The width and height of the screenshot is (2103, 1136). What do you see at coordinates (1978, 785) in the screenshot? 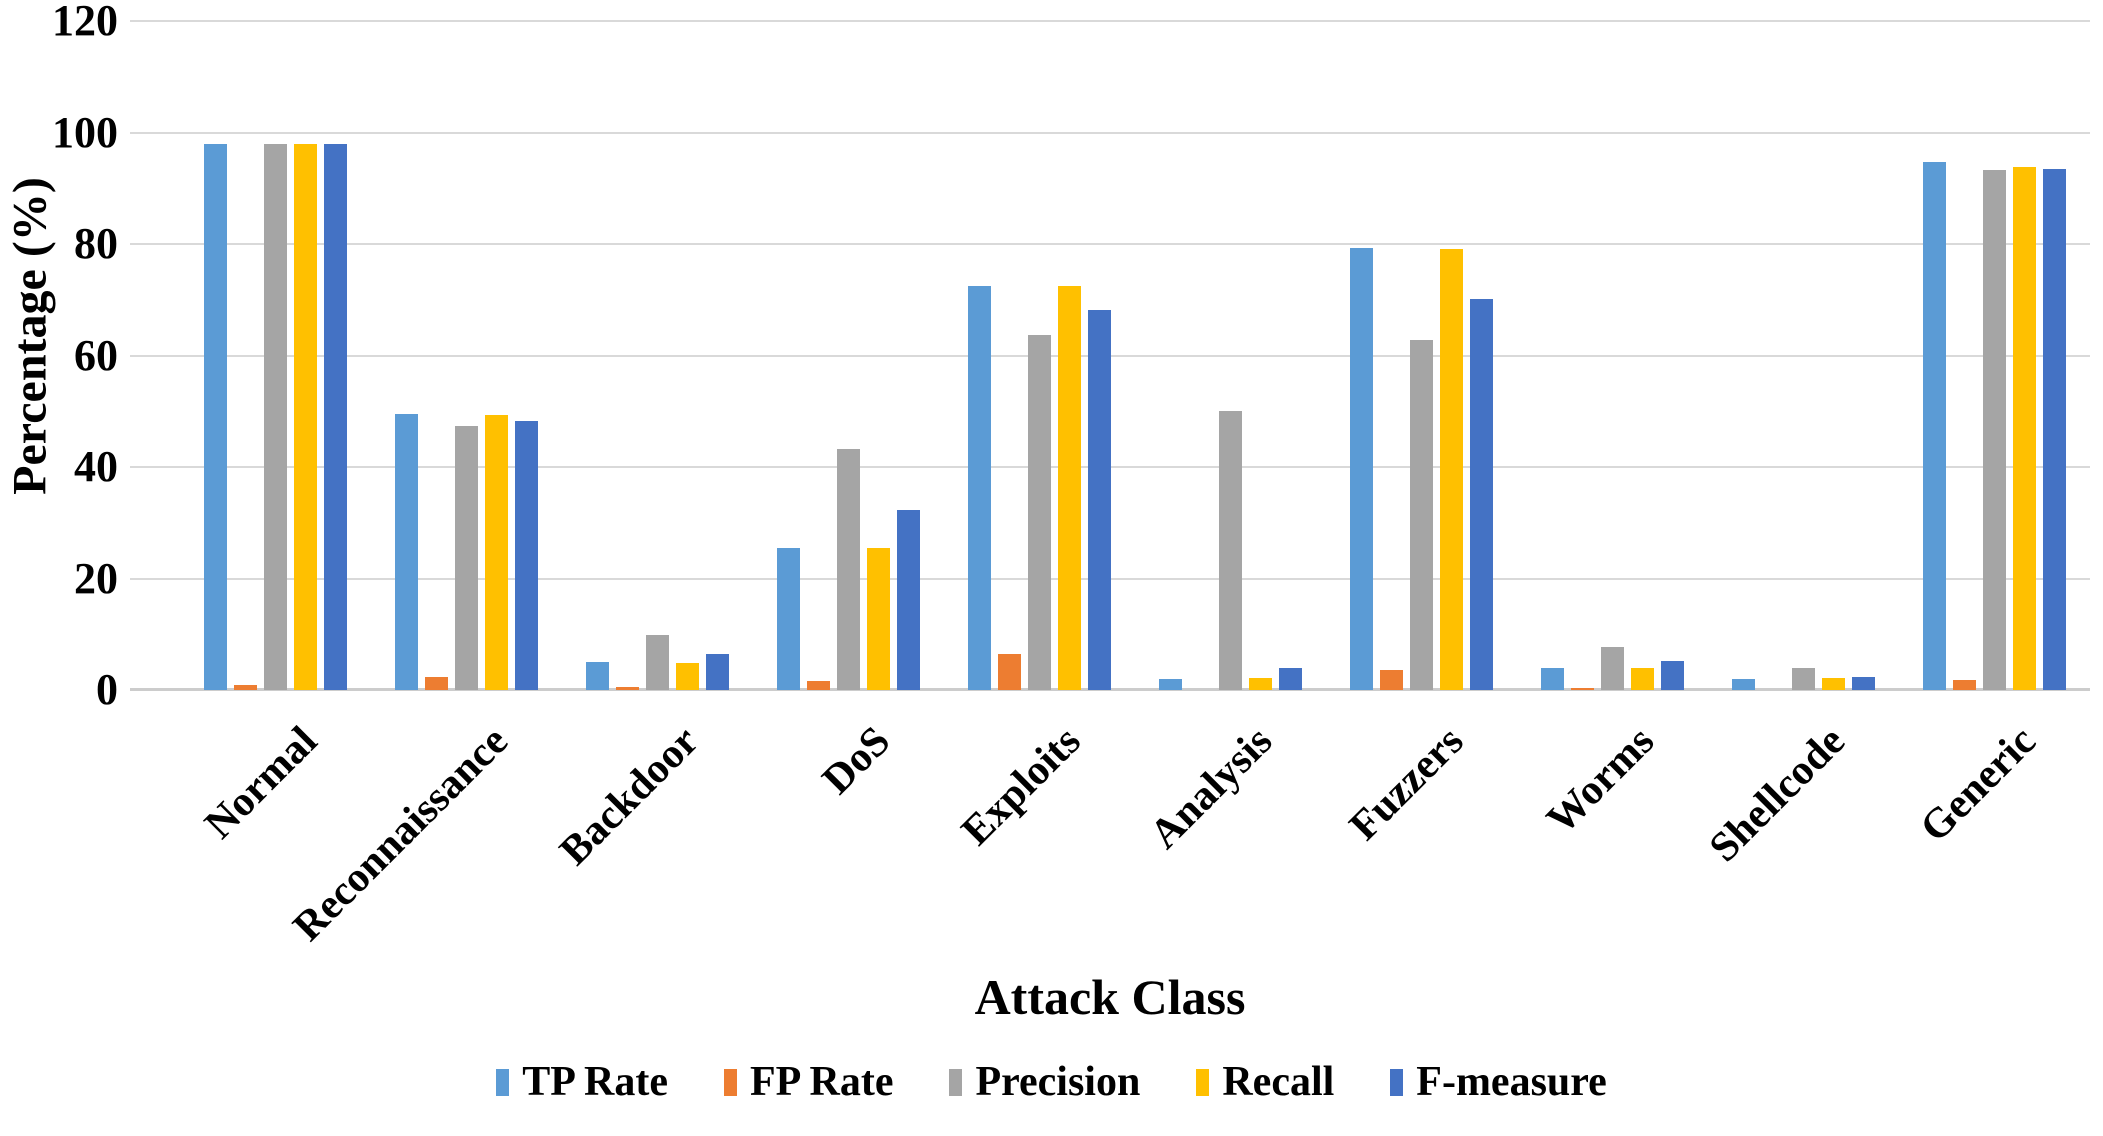
I see `x-category-label-text: Generic` at bounding box center [1978, 785].